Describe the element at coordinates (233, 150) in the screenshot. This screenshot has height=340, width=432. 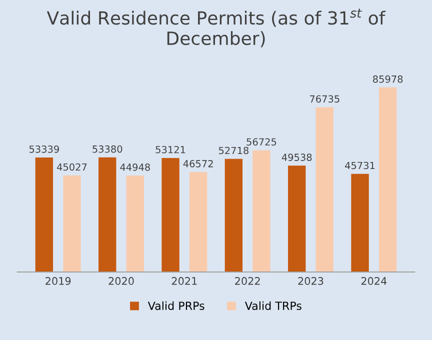
I see `data-label: 52718` at that location.